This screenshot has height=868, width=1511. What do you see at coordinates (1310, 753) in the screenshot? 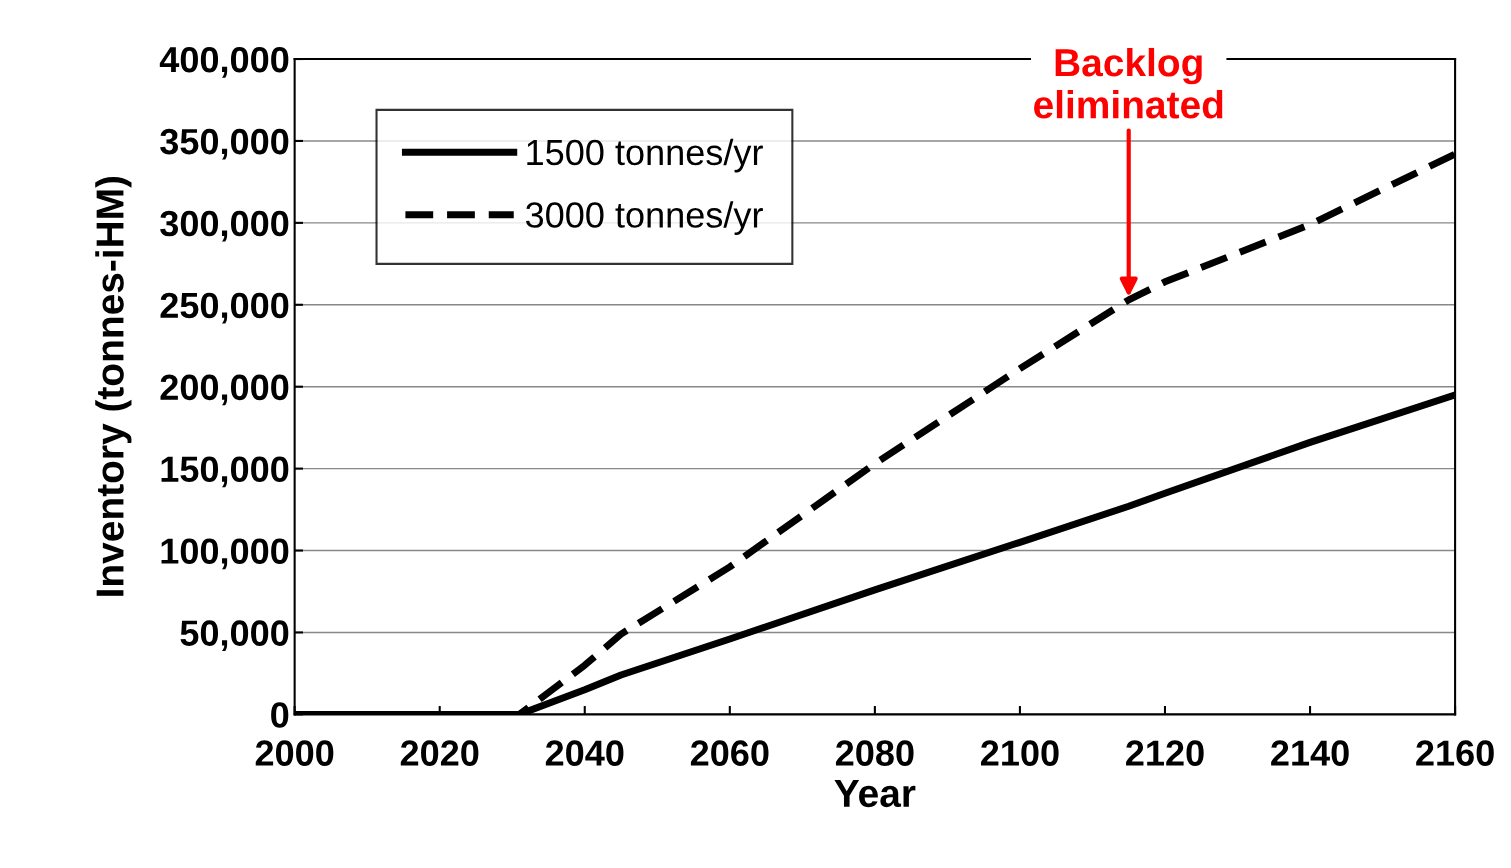
I see `x-tick-label: 2140` at bounding box center [1310, 753].